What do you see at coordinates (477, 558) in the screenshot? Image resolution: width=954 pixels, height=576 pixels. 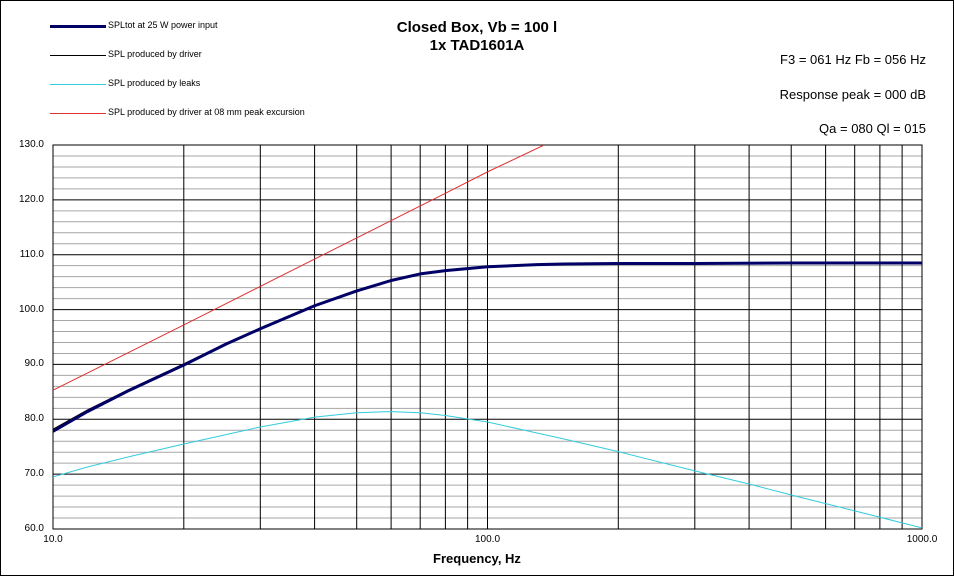 I see `x-axis-label: Frequency, Hz` at bounding box center [477, 558].